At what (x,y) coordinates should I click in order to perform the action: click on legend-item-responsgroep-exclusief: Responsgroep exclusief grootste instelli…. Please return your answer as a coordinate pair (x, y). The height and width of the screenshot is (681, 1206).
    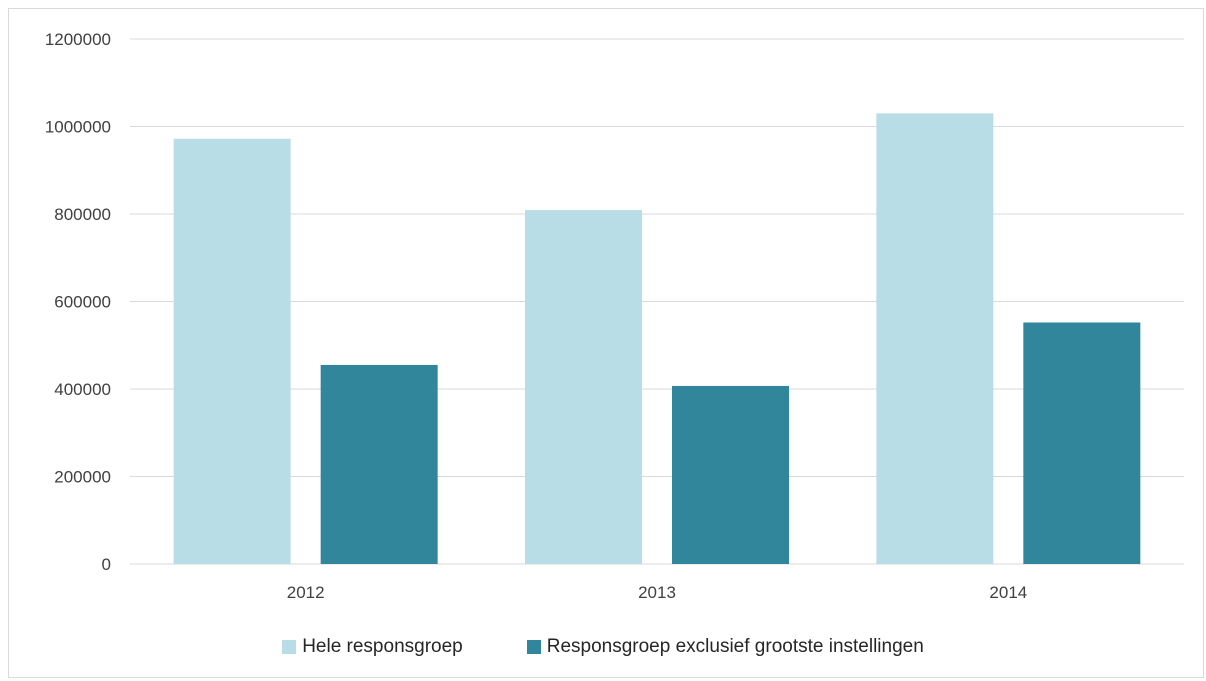
    Looking at the image, I should click on (725, 647).